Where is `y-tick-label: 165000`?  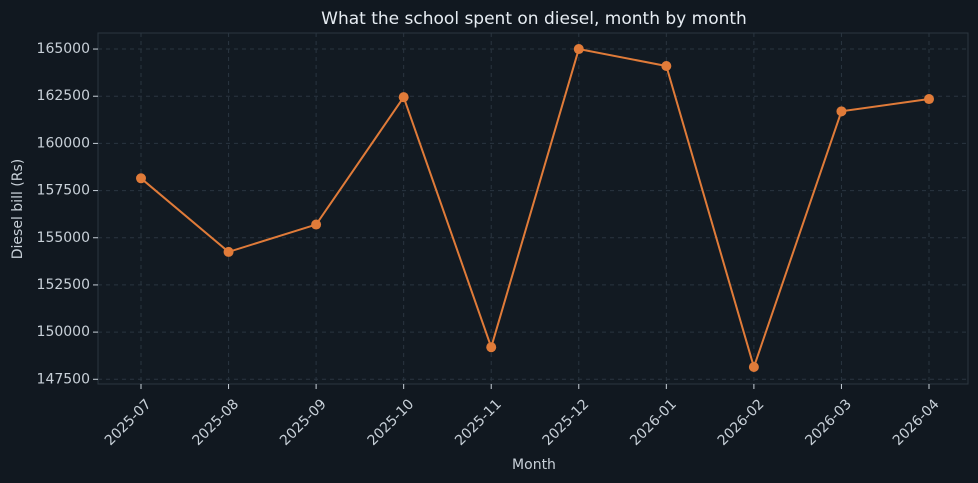
y-tick-label: 165000 is located at coordinates (63, 49).